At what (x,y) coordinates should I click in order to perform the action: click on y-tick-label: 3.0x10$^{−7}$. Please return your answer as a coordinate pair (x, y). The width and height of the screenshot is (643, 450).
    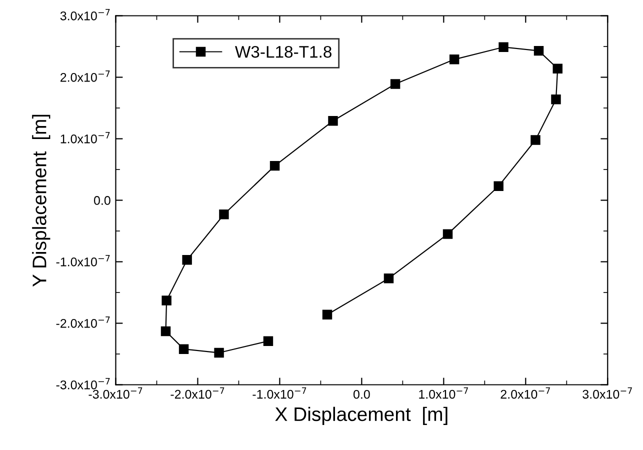
    Looking at the image, I should click on (85, 14).